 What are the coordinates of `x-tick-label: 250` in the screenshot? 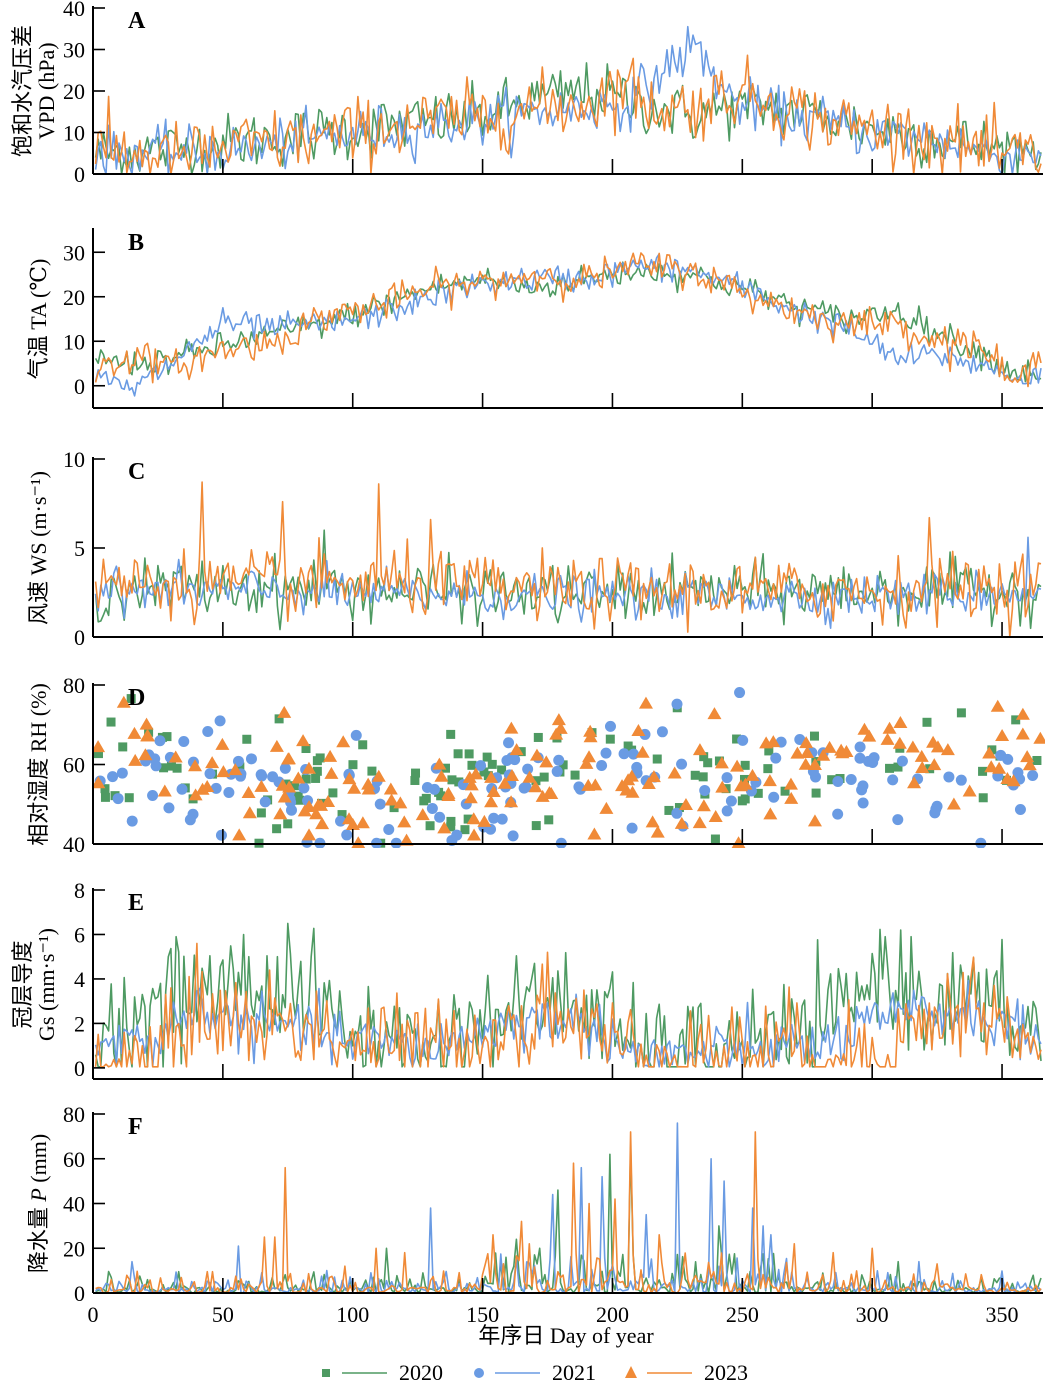 It's located at (742, 1314).